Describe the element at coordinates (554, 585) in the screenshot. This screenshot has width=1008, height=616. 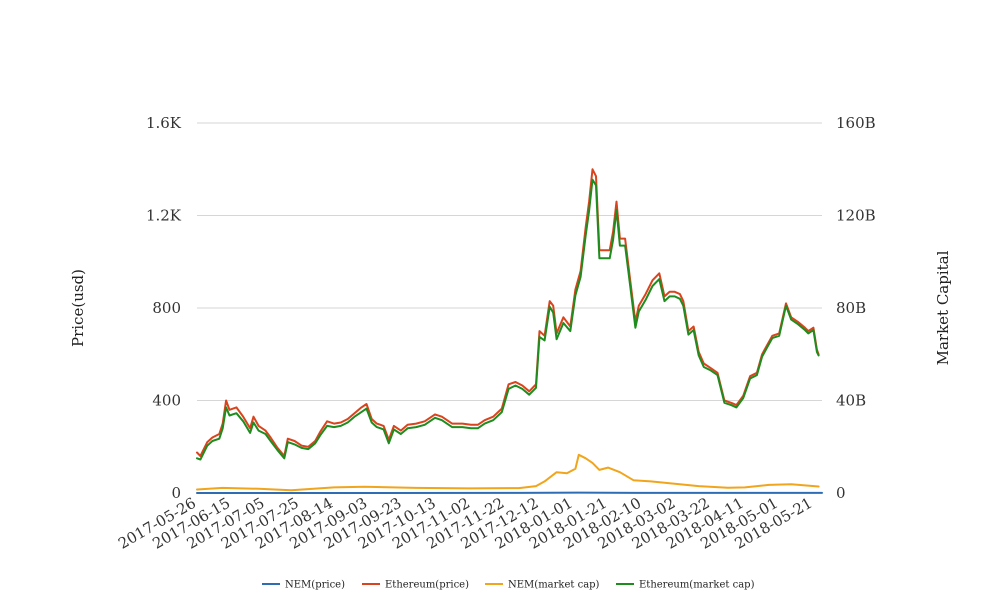
I see `legend-label: NEM(market cap)` at that location.